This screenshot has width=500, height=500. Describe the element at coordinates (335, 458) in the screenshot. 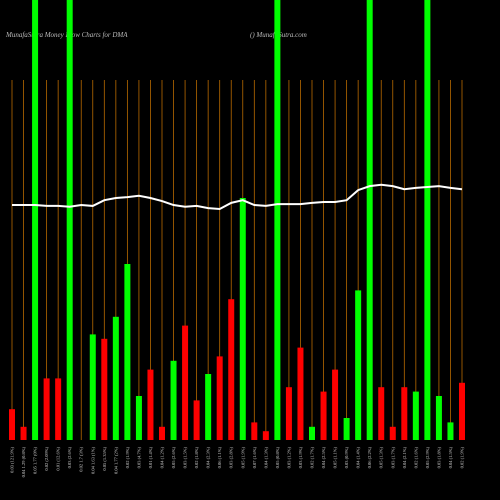

I see `x-tick-label: 0.05 (1.1%)` at that location.